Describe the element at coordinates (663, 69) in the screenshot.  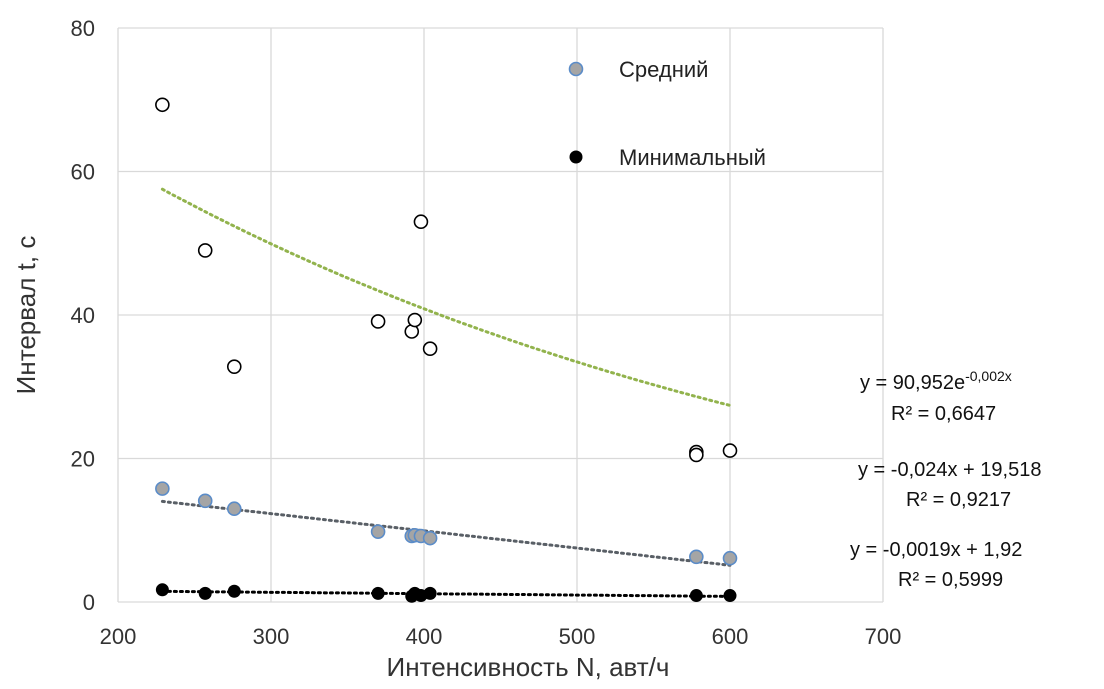
I see `legend-label-sredniy: Средний` at that location.